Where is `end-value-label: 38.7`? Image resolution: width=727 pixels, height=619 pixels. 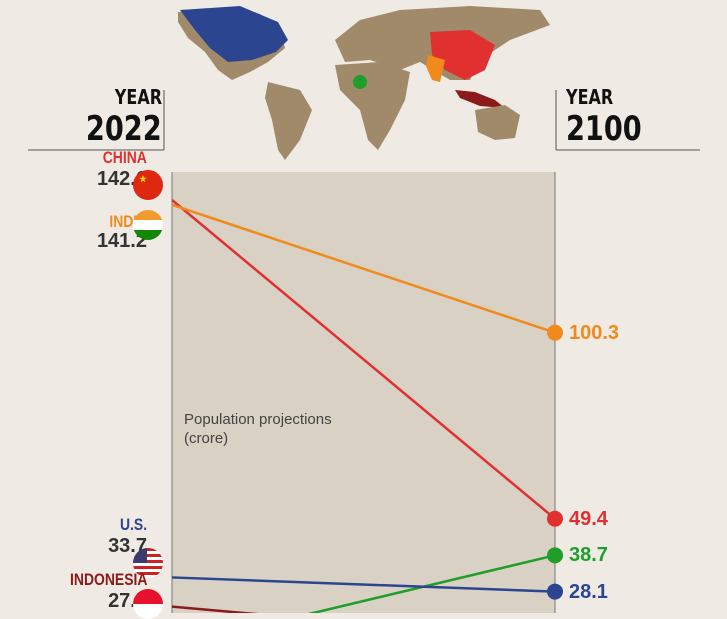 end-value-label: 38.7 is located at coordinates (588, 555).